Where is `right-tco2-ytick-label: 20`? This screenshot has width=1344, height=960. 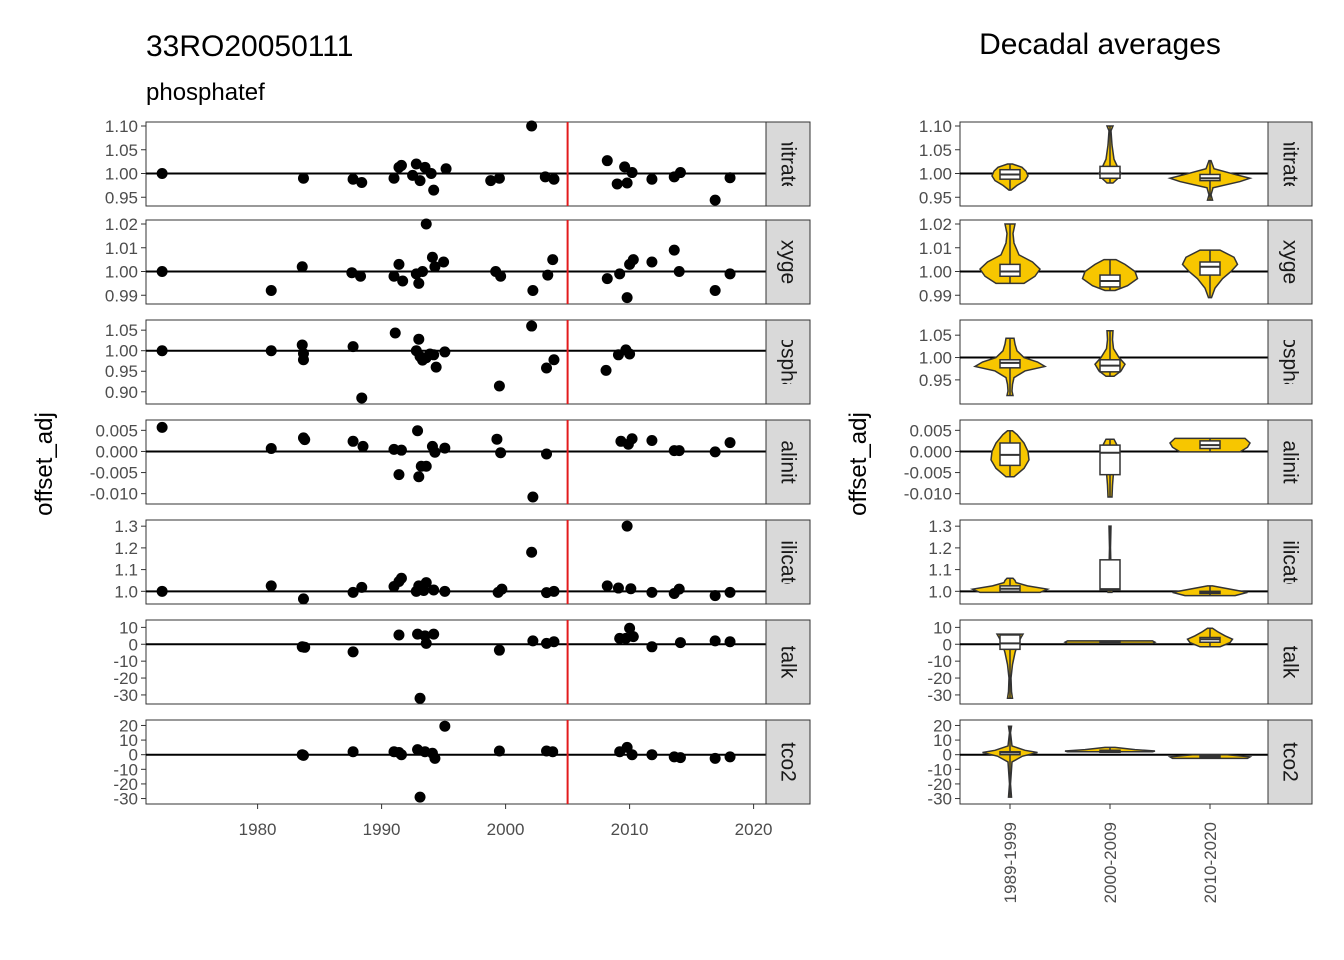
right-tco2-ytick-label: 20 is located at coordinates (942, 725).